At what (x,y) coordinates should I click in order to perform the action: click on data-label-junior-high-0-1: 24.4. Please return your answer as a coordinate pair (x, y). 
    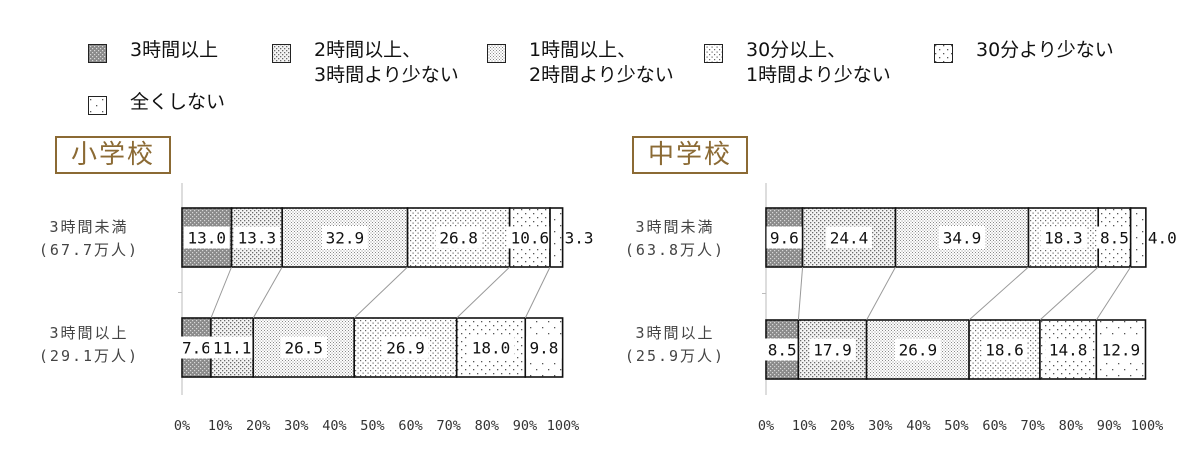
    Looking at the image, I should click on (849, 238).